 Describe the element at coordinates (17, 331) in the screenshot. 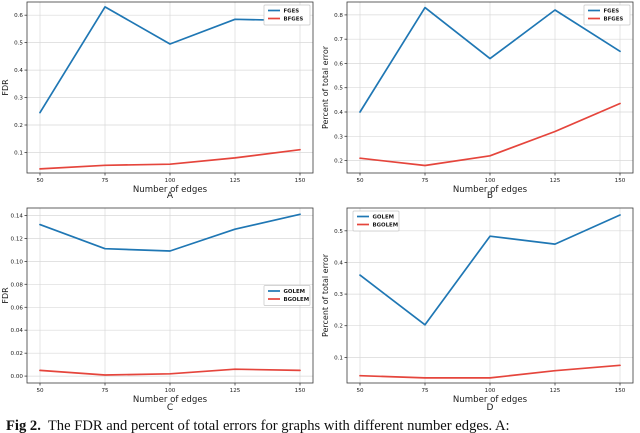

I see `y-tick-label: 0.04` at that location.